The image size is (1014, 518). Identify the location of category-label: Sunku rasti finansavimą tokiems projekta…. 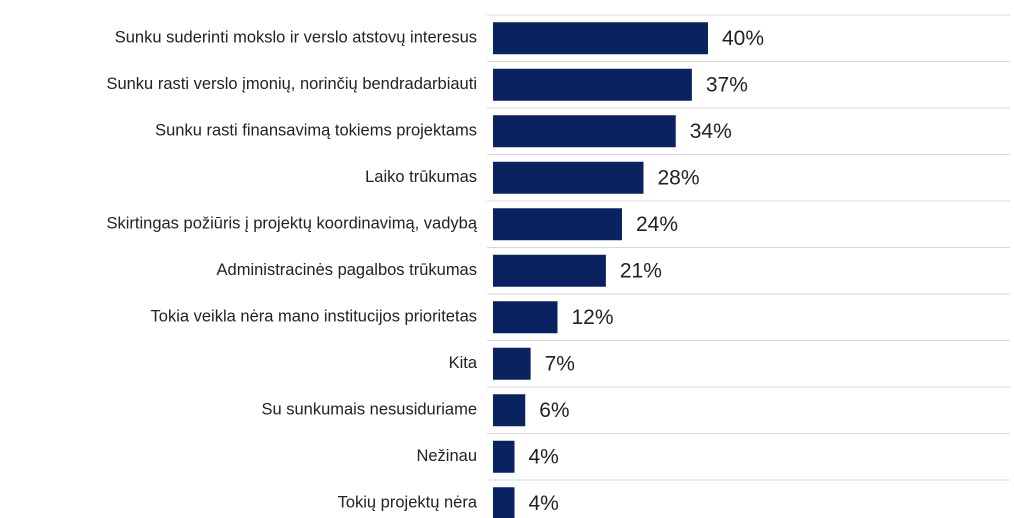
(316, 131).